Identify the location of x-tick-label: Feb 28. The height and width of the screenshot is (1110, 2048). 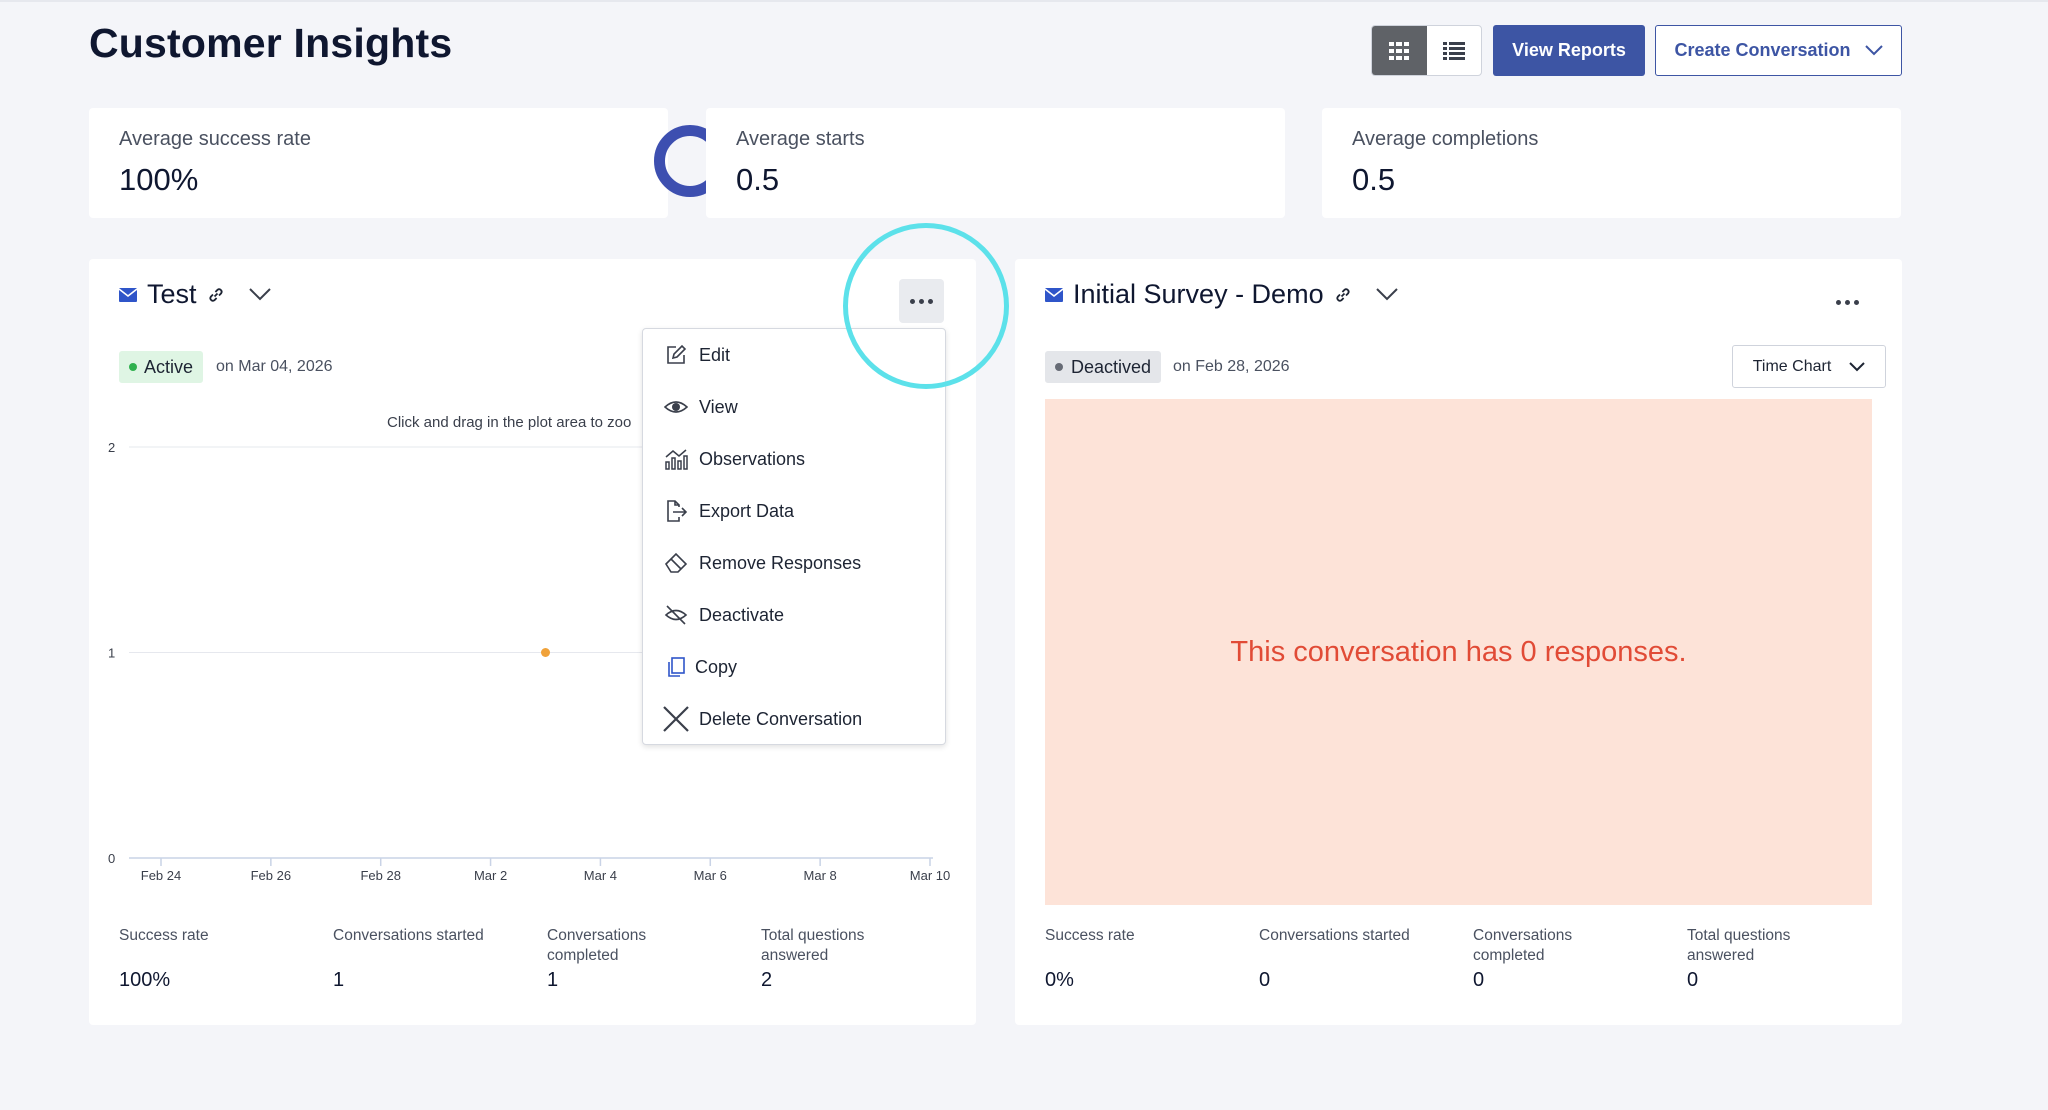
(380, 875).